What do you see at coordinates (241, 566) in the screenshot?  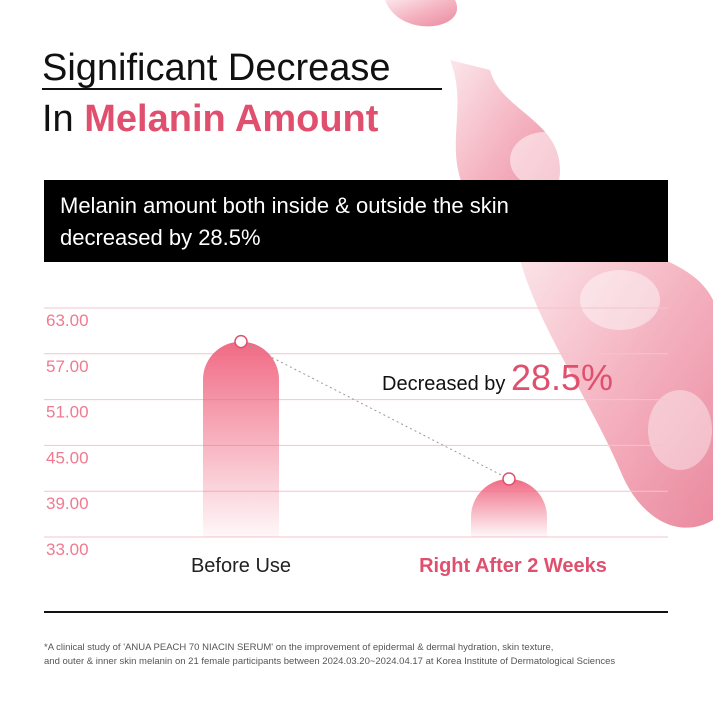 I see `x-tick-label: Before Use` at bounding box center [241, 566].